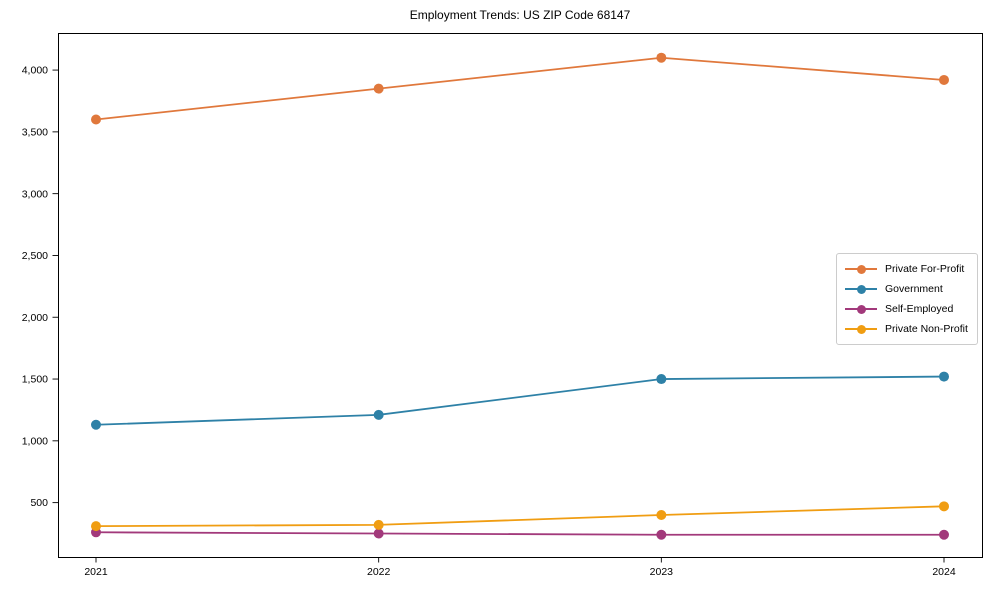 Image resolution: width=1000 pixels, height=600 pixels. I want to click on legend-label: Private For-Profit, so click(925, 269).